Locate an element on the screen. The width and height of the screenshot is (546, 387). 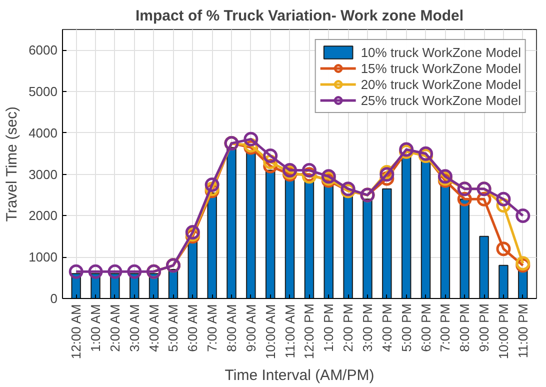
x-tick-label: 7:00 AM is located at coordinates (212, 328).